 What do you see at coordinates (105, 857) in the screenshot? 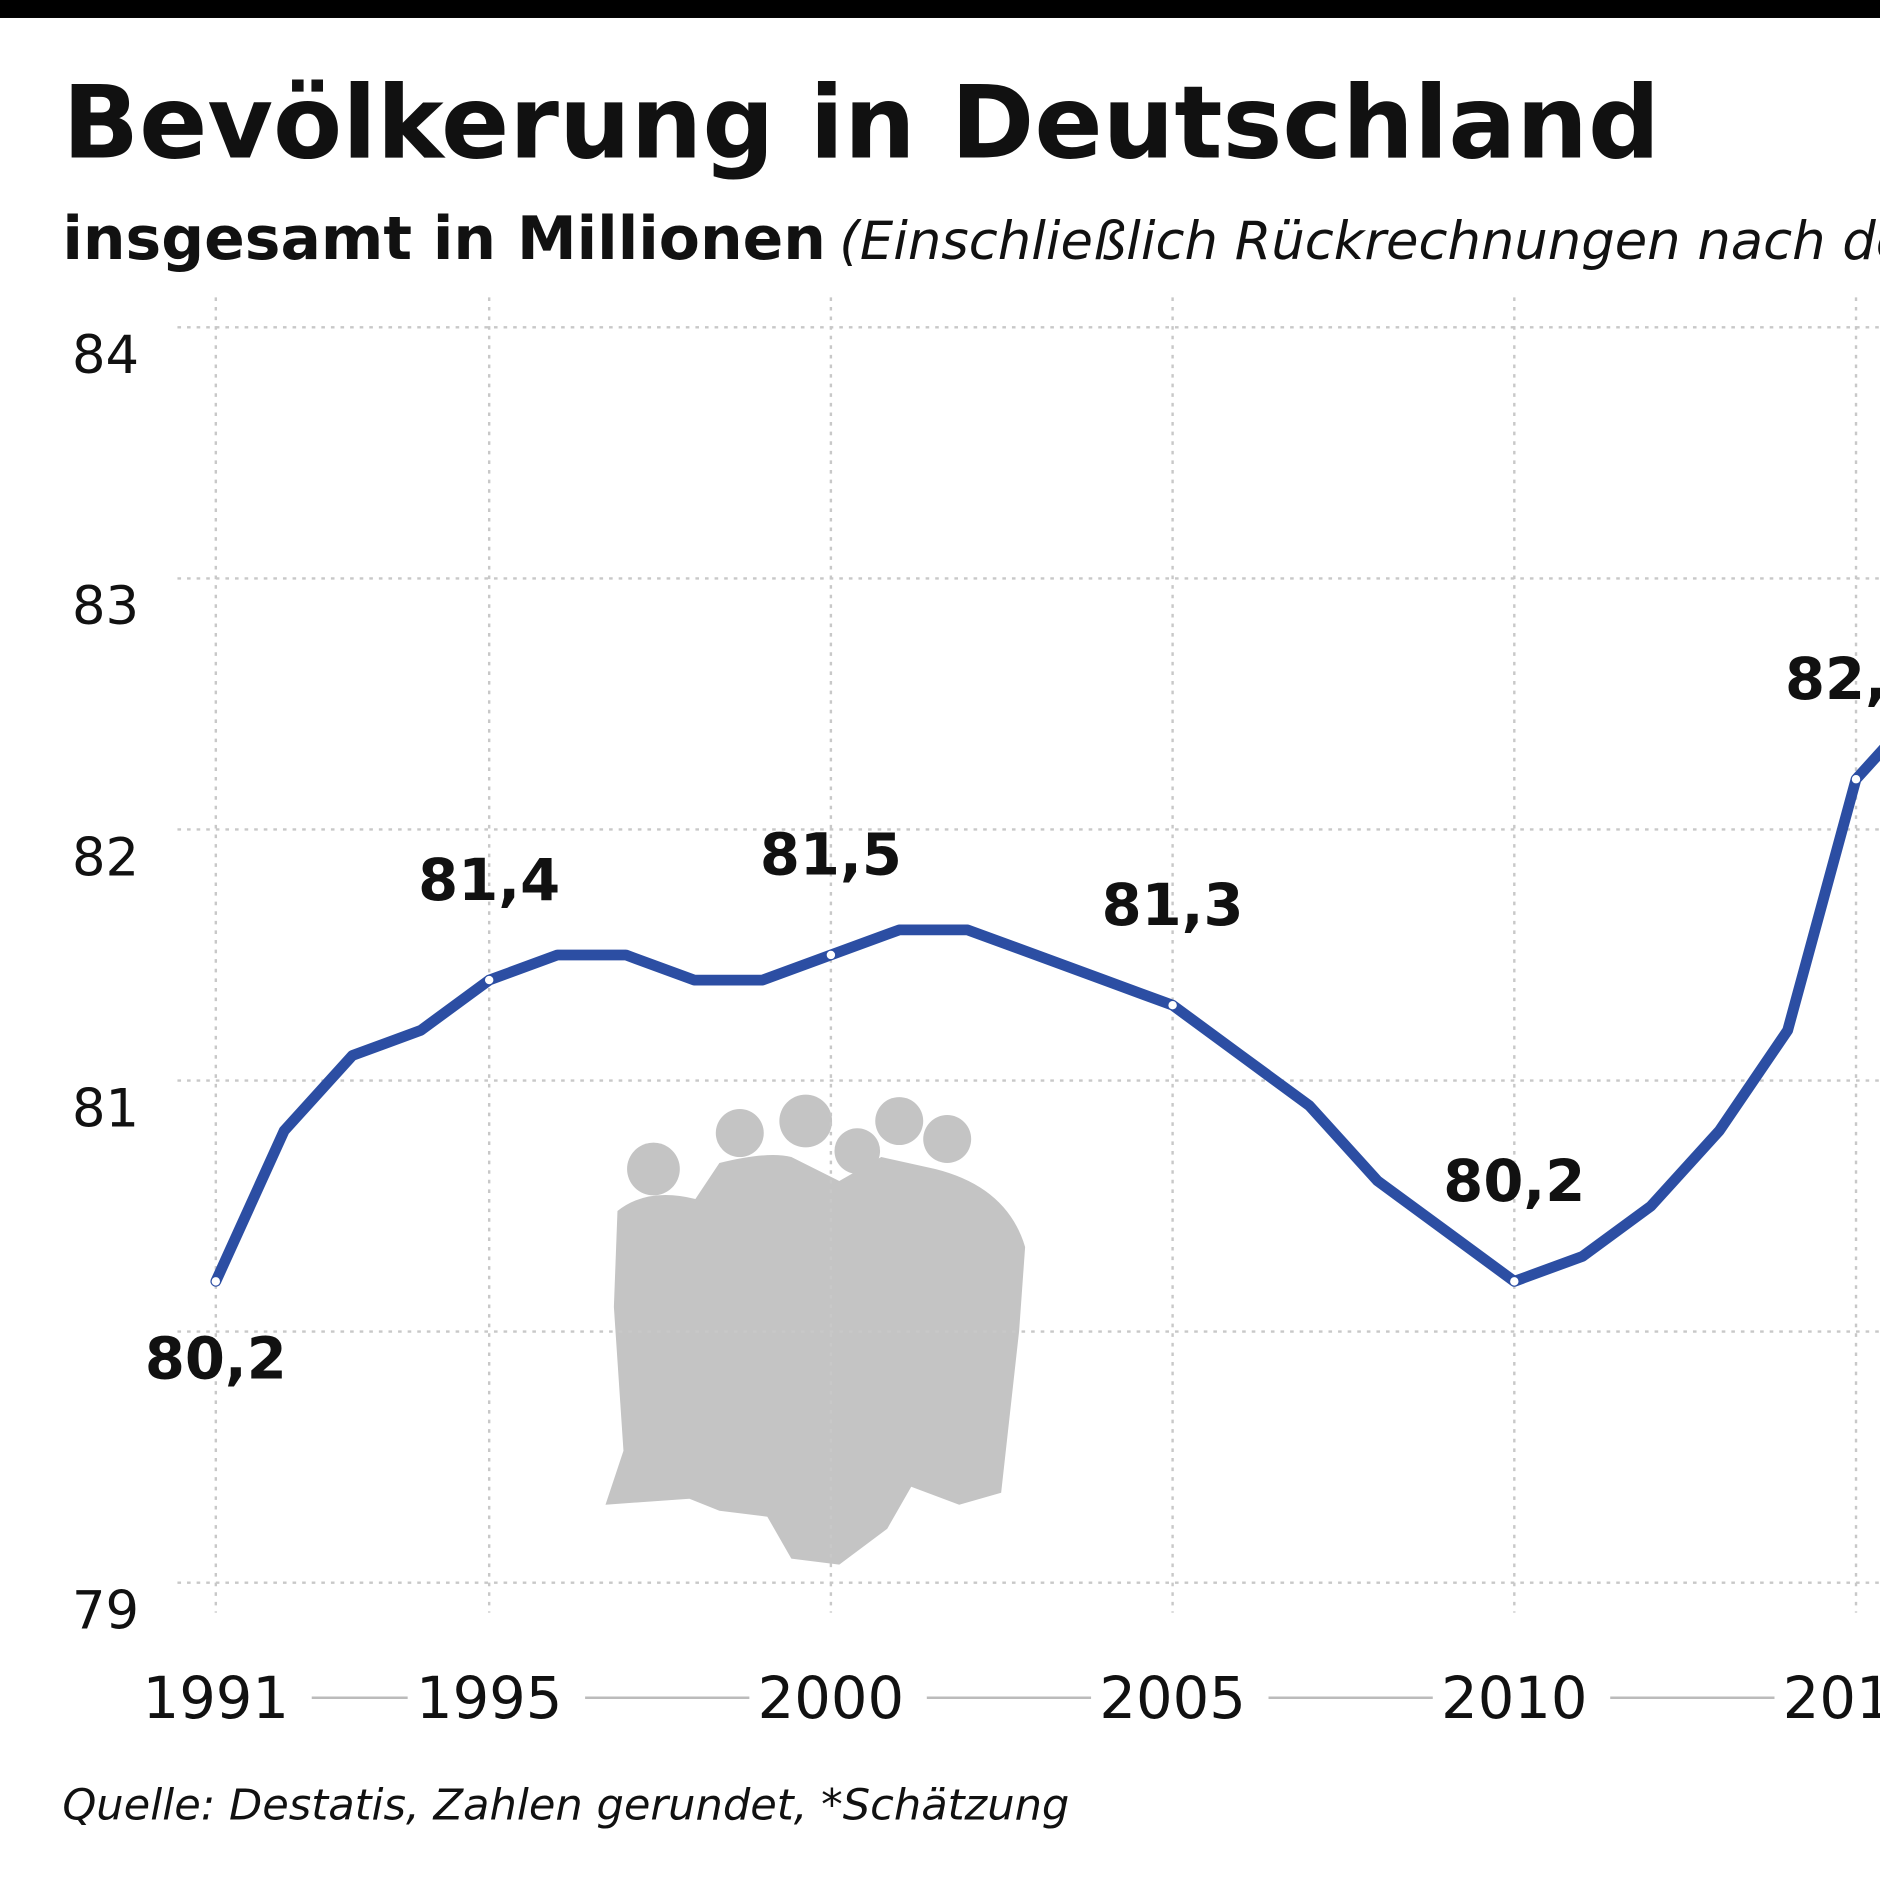
I see `y-tick-label: 82` at bounding box center [105, 857].